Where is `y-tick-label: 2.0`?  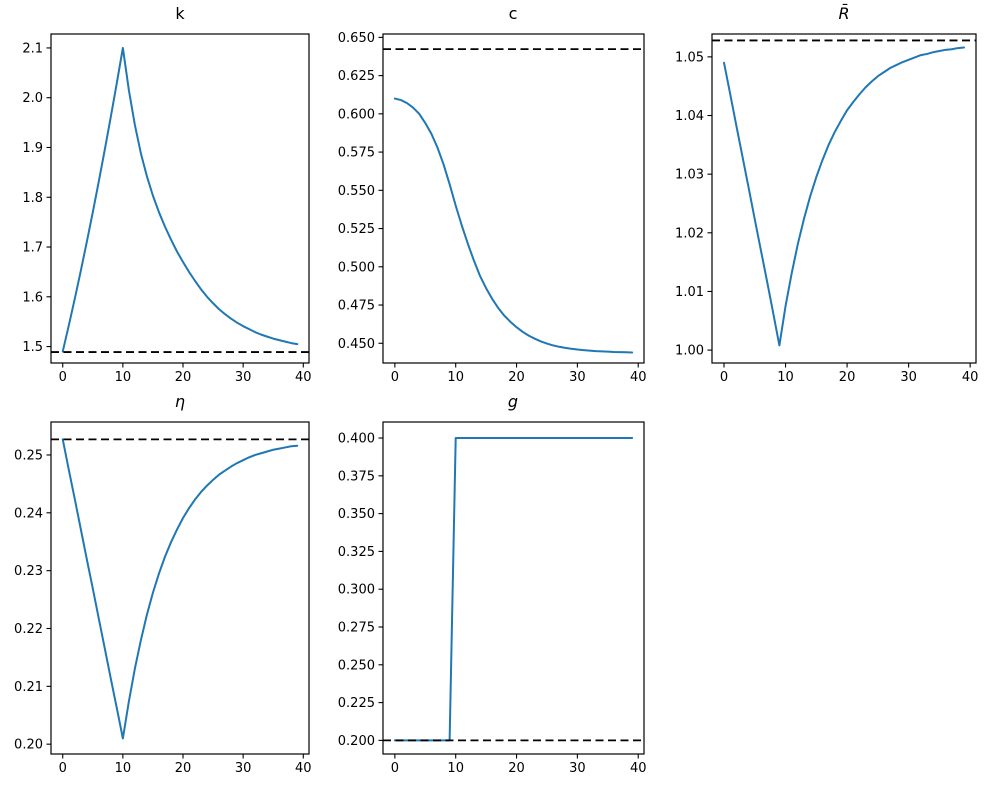 y-tick-label: 2.0 is located at coordinates (32, 98).